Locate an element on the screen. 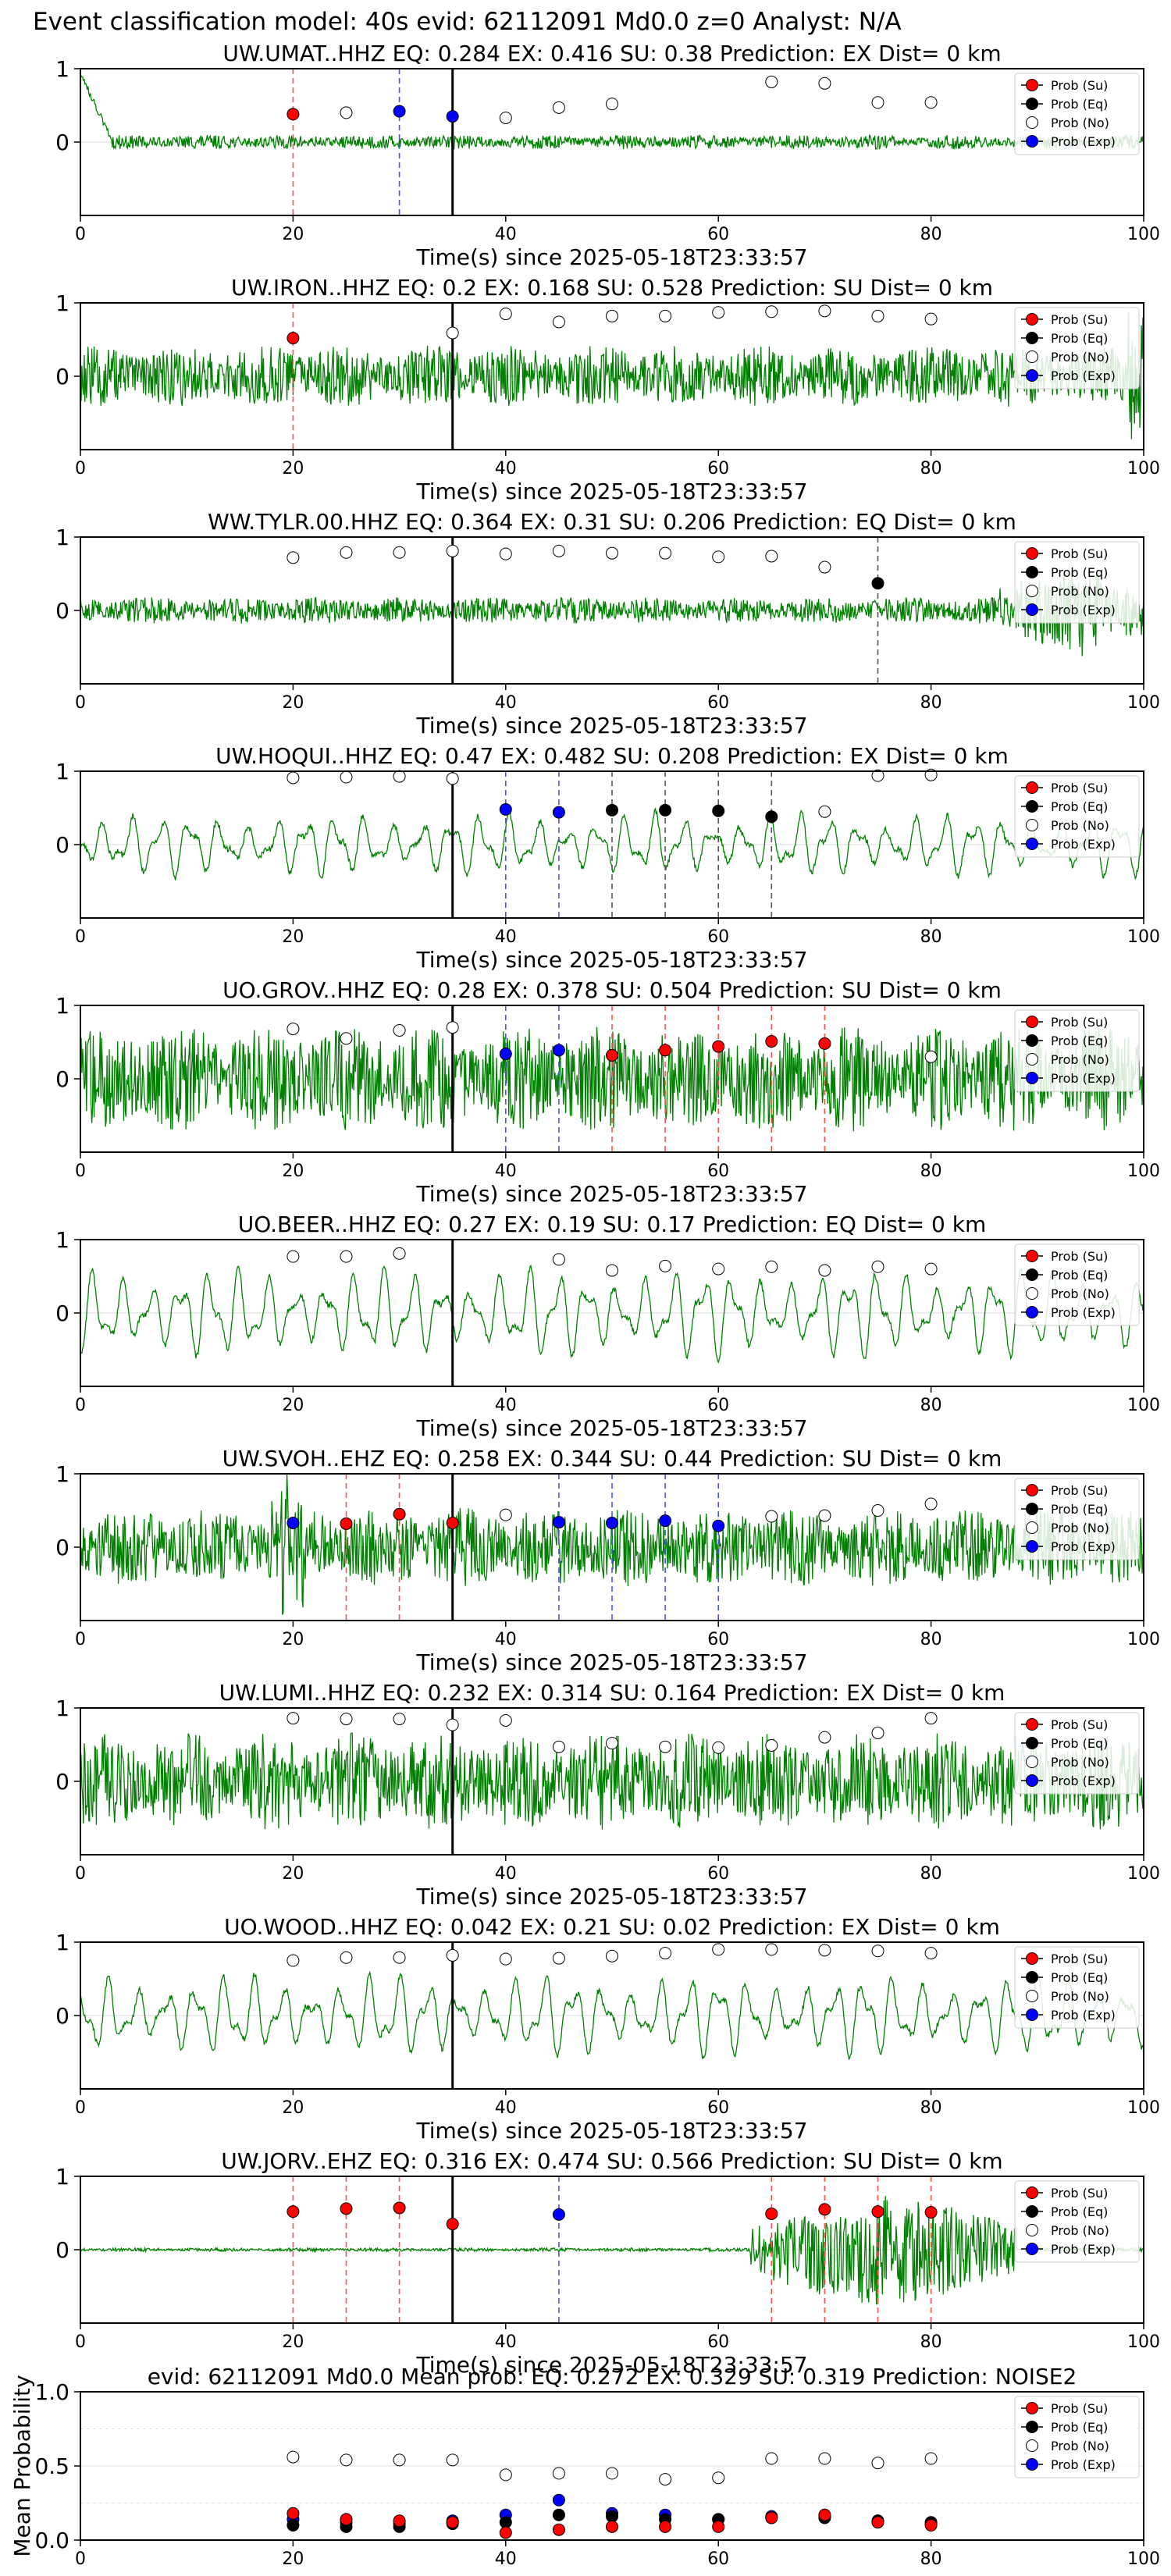  legend-label-eq: Prob (Eq) is located at coordinates (1079, 1978).